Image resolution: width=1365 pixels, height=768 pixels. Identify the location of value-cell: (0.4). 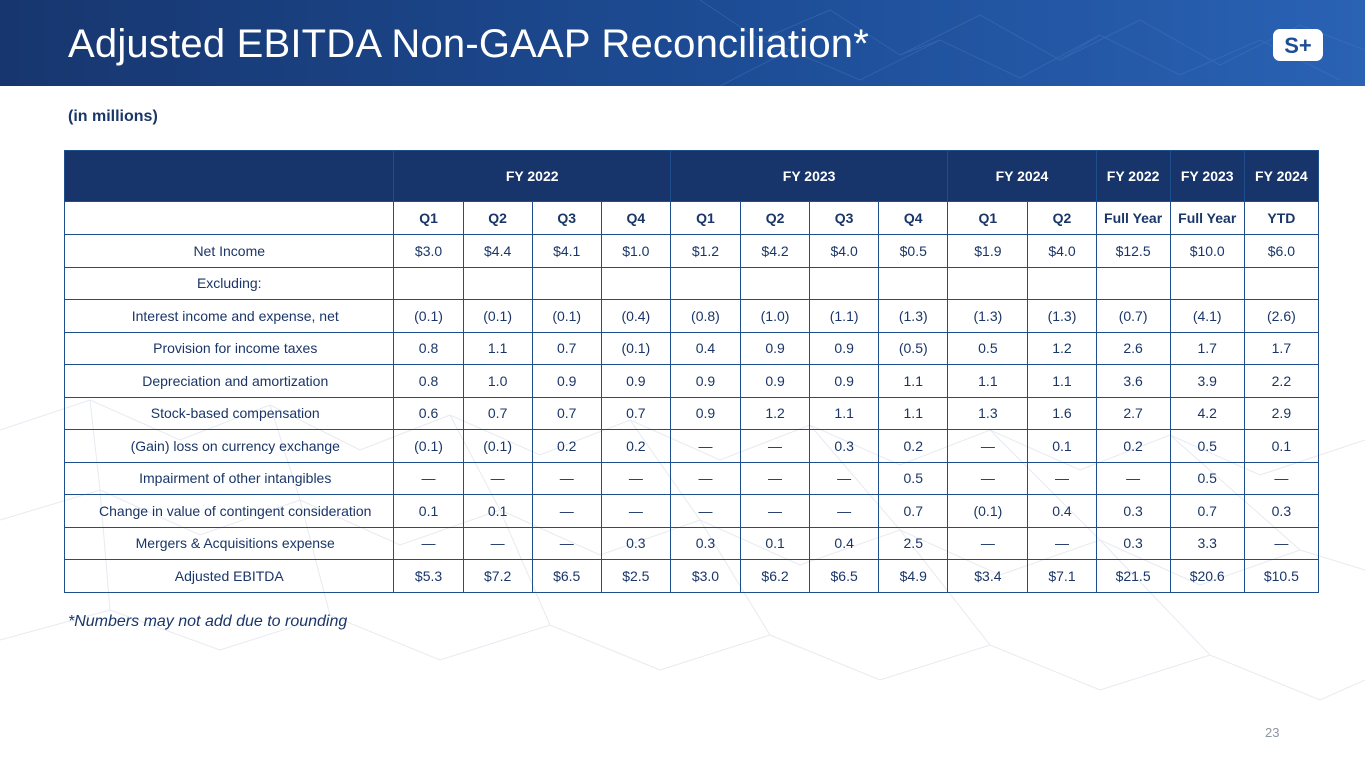
(635, 316).